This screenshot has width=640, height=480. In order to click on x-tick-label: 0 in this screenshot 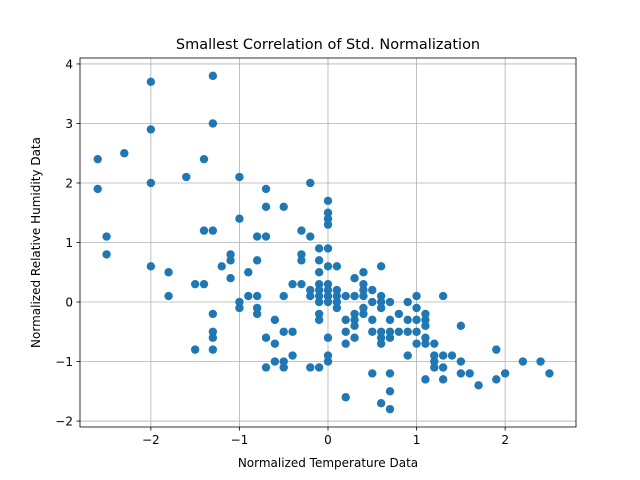, I will do `click(328, 440)`.